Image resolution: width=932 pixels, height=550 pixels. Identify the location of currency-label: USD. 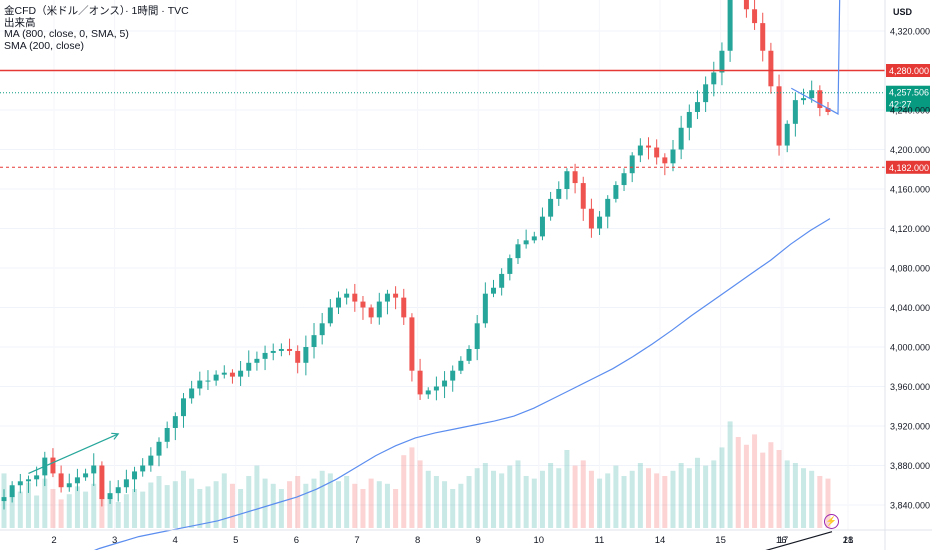
(903, 12).